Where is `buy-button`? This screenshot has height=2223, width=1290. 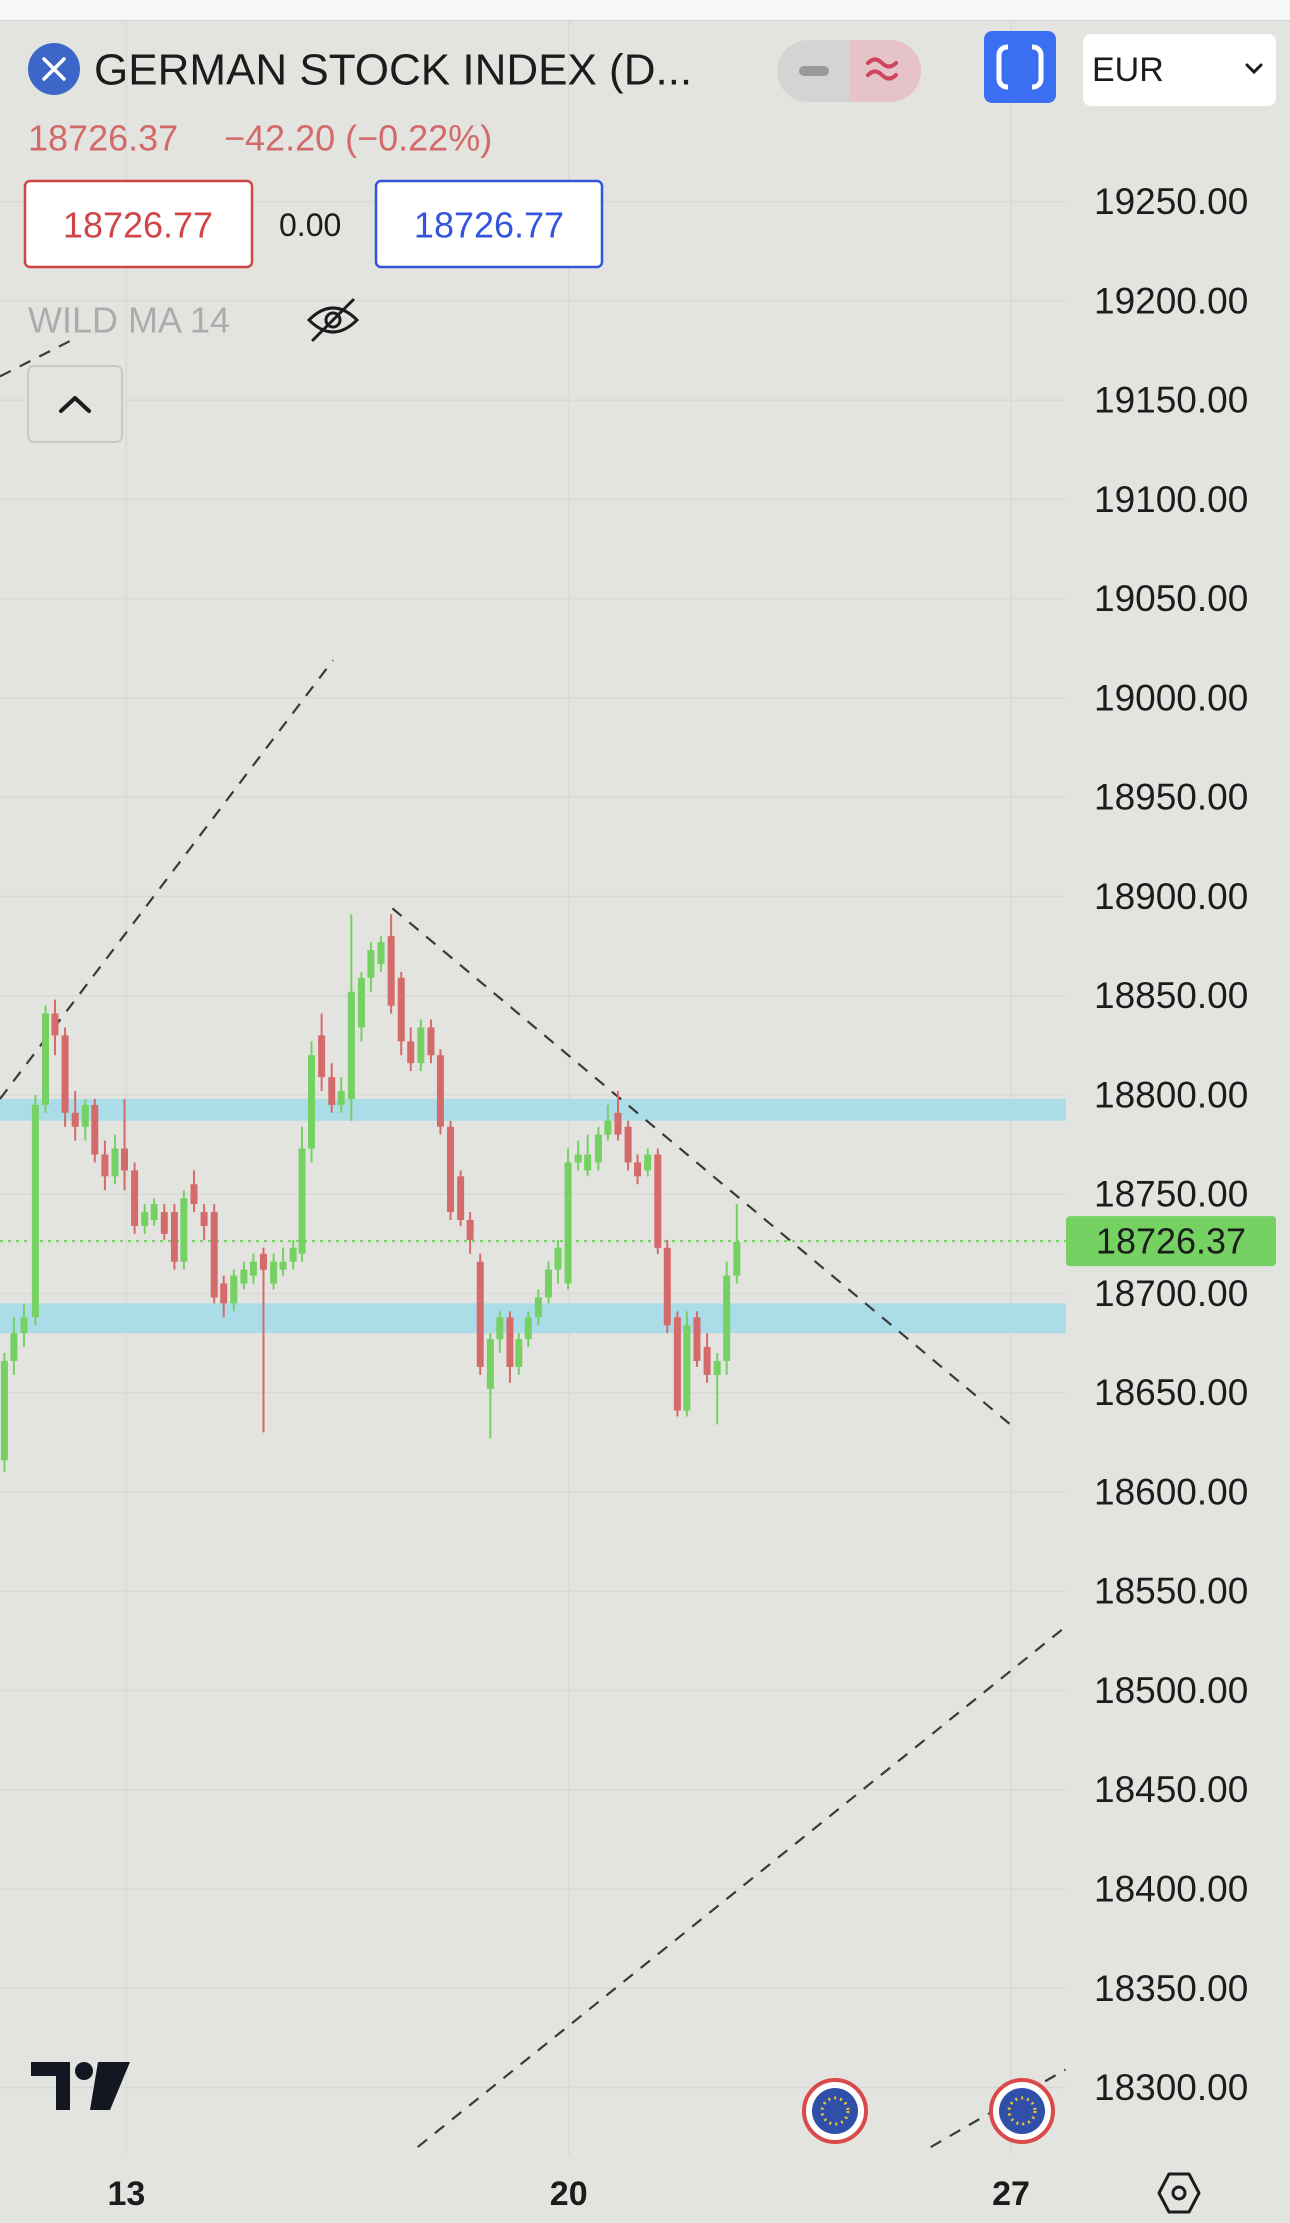 buy-button is located at coordinates (489, 224).